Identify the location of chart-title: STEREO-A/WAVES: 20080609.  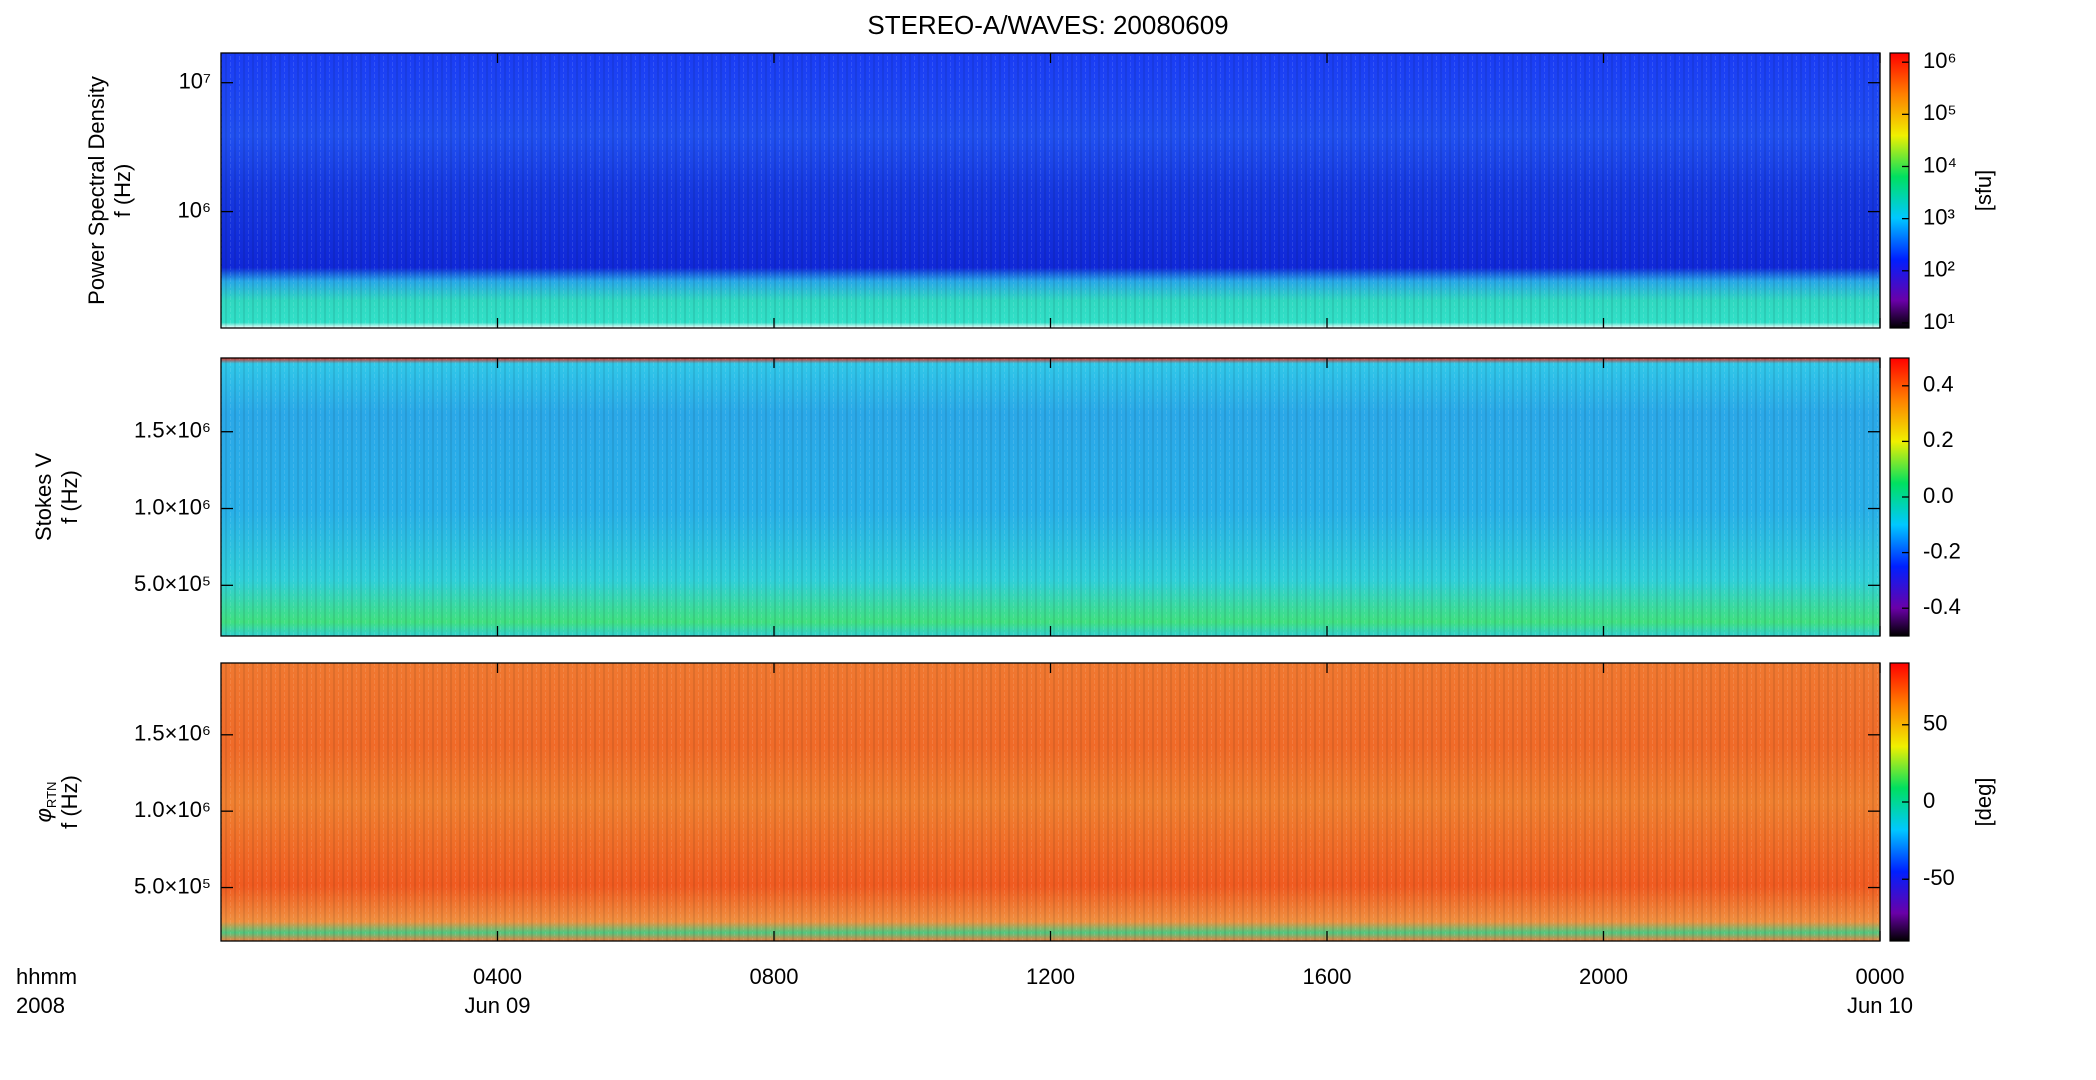
(1047, 25).